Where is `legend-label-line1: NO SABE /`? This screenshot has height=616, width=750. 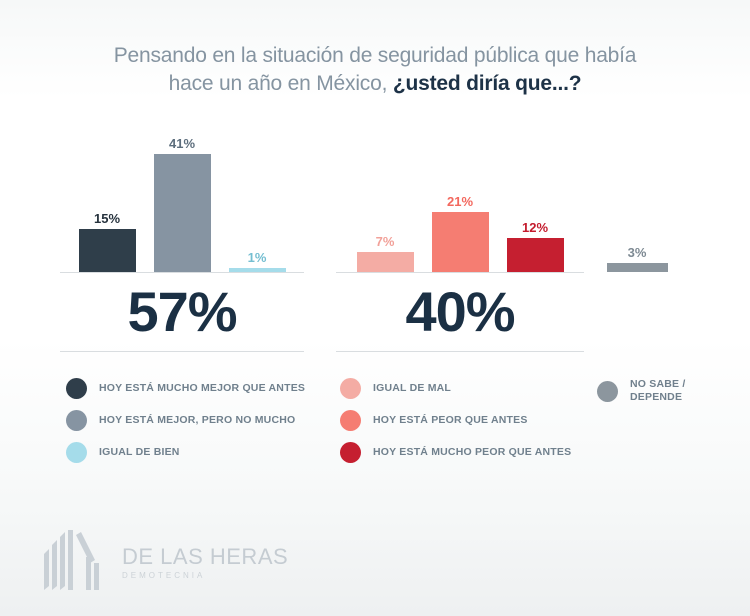
legend-label-line1: NO SABE / is located at coordinates (658, 384).